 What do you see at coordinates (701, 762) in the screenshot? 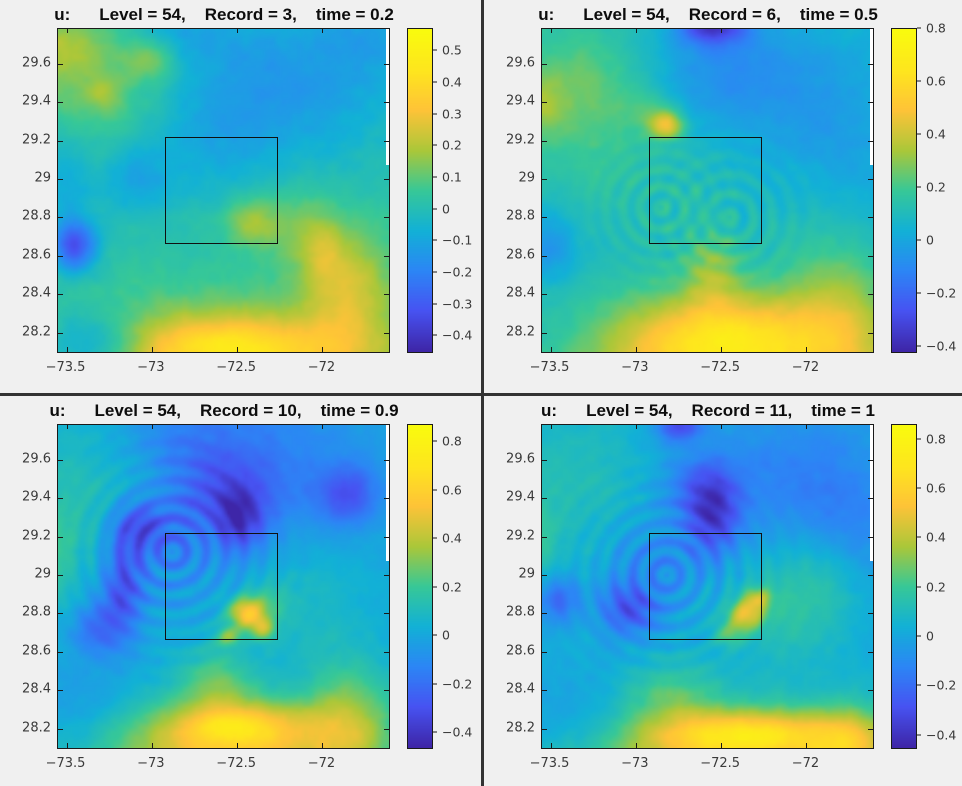
I see `x-axis-tick-labels: −73.5 −73 −72.5 −72` at bounding box center [701, 762].